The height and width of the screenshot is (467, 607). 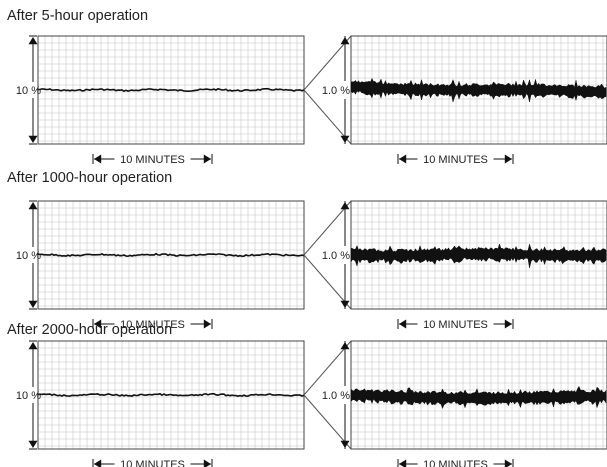 What do you see at coordinates (77, 16) in the screenshot?
I see `chart-title: After 5-hour operation` at bounding box center [77, 16].